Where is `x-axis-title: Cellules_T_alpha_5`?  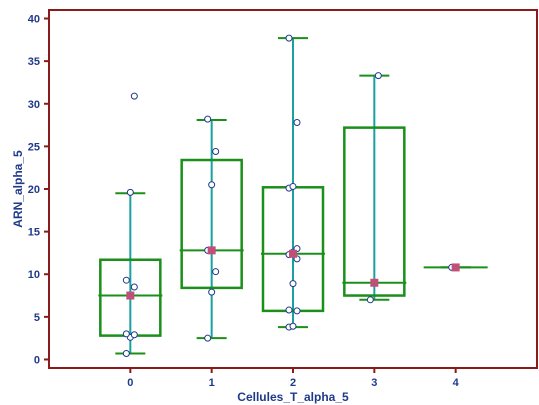
x-axis-title: Cellules_T_alpha_5 is located at coordinates (293, 397).